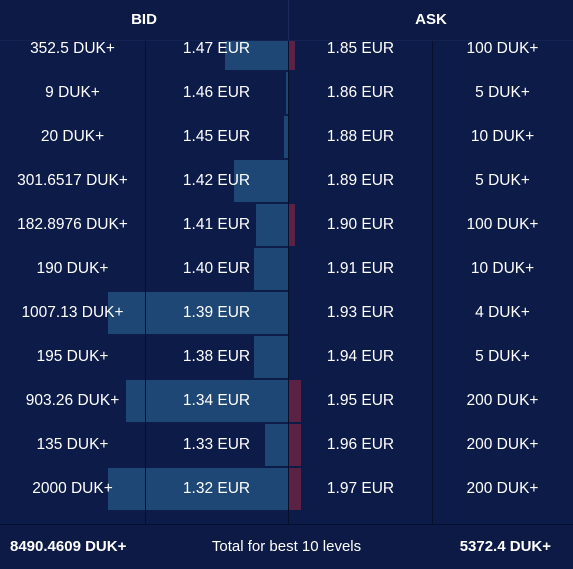  I want to click on bid-price: 1.33 EUR, so click(216, 444).